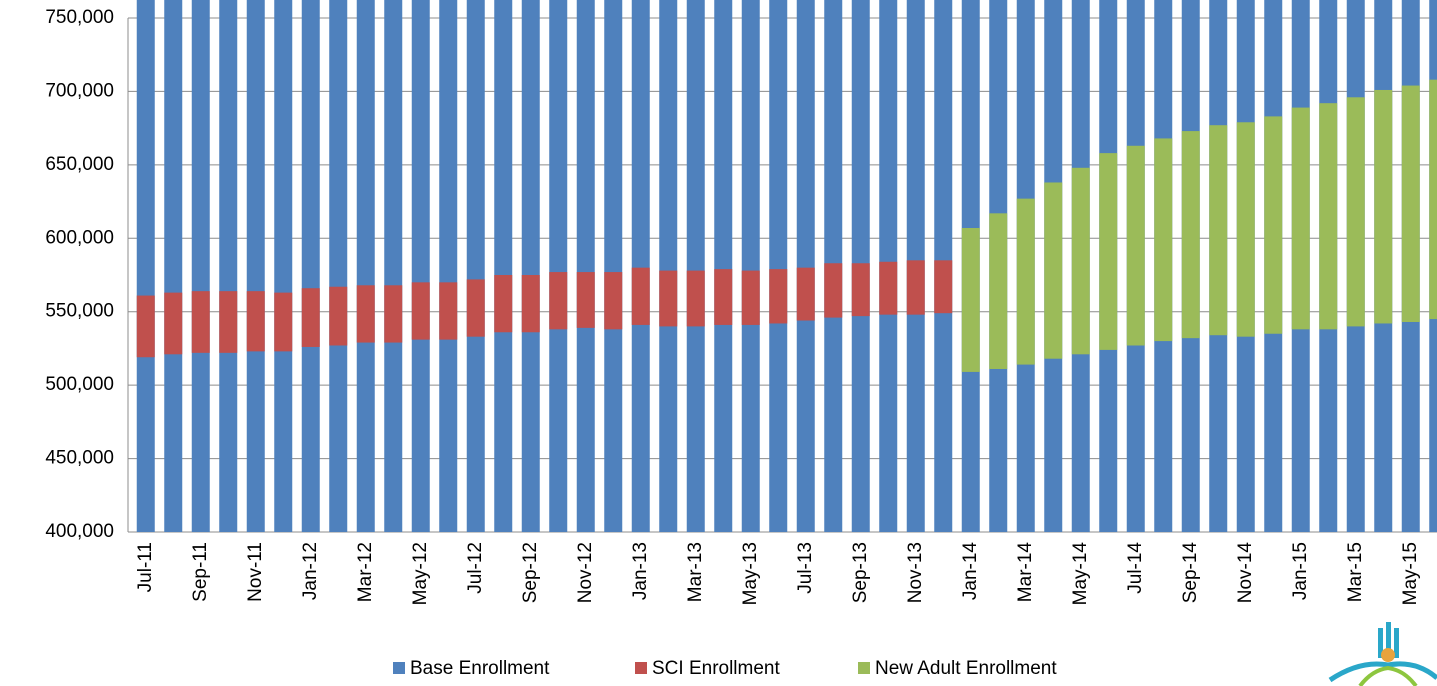 This screenshot has width=1437, height=686. I want to click on y-tick-label: 550,000, so click(79, 311).